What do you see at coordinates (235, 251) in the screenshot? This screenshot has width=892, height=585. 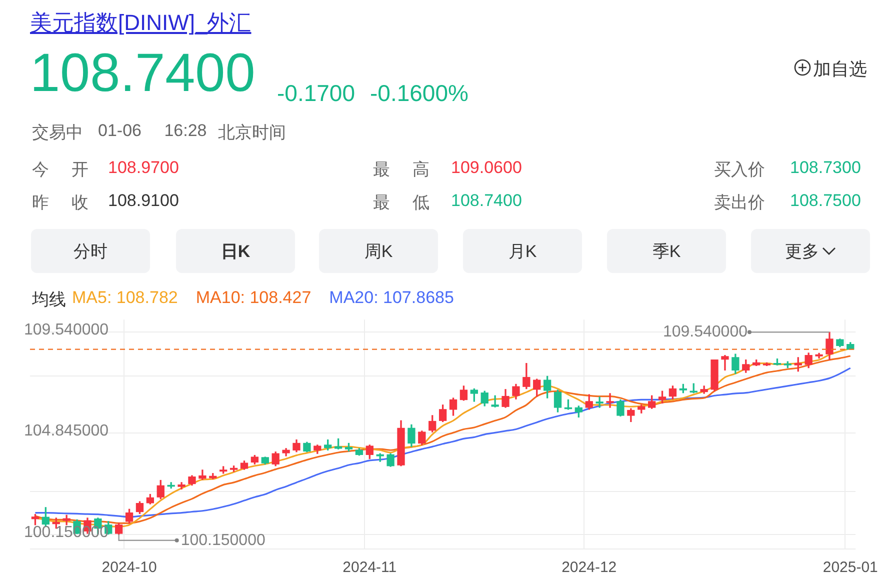 I see `text: 日K` at bounding box center [235, 251].